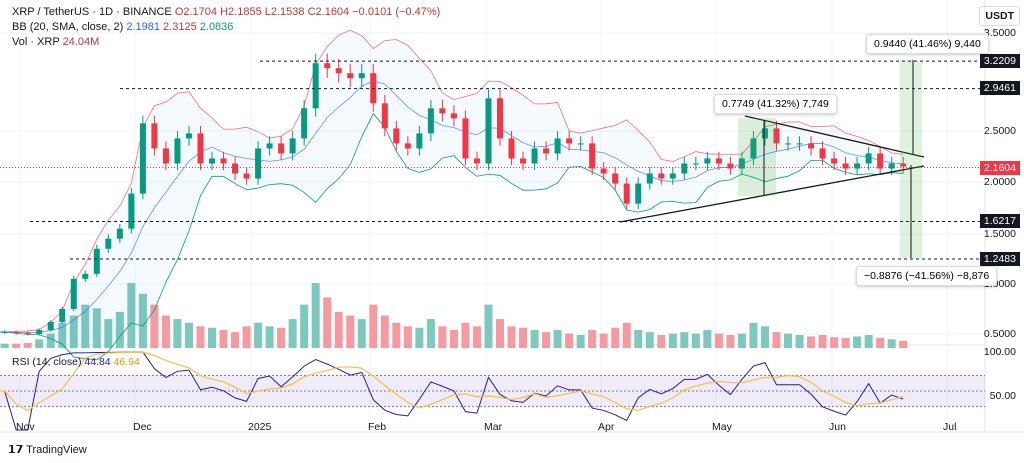  Describe the element at coordinates (260, 427) in the screenshot. I see `date-tick: 2025` at that location.